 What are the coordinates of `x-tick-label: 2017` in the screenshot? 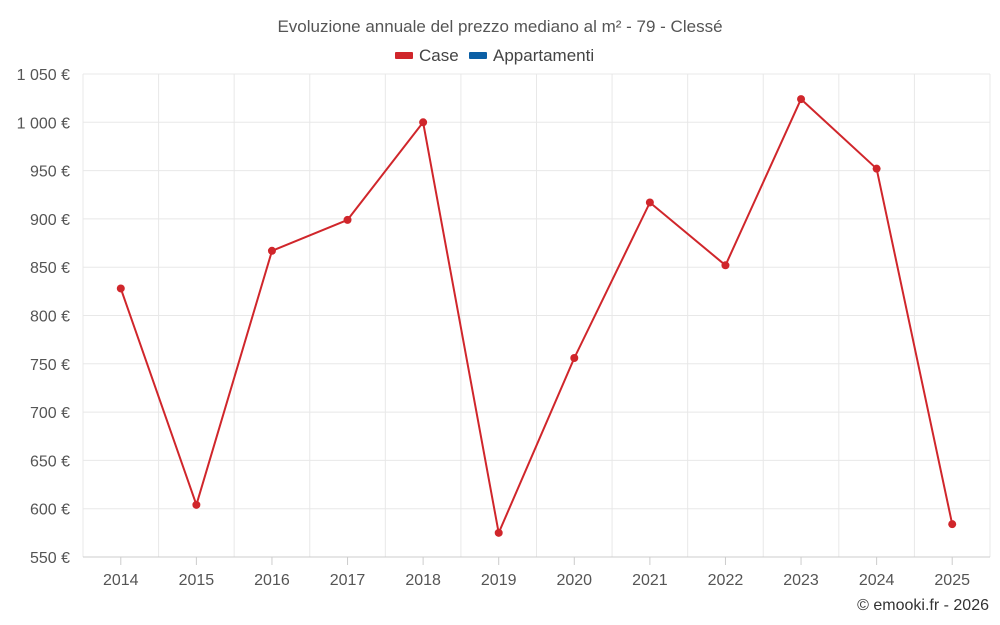 It's located at (348, 580).